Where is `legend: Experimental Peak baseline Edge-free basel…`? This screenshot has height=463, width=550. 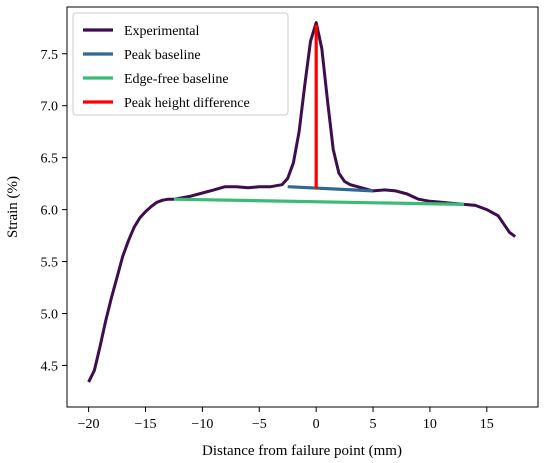 legend: Experimental Peak baseline Edge-free basel… is located at coordinates (180, 64).